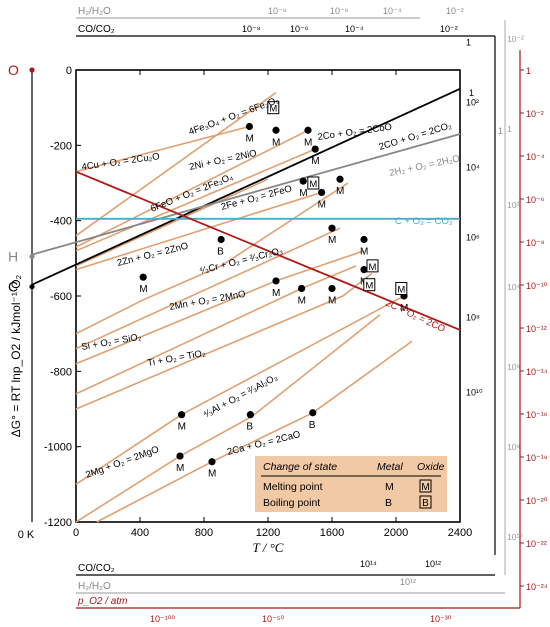 This screenshot has width=550, height=627. I want to click on right-h2-tick: 10⁶, so click(513, 367).